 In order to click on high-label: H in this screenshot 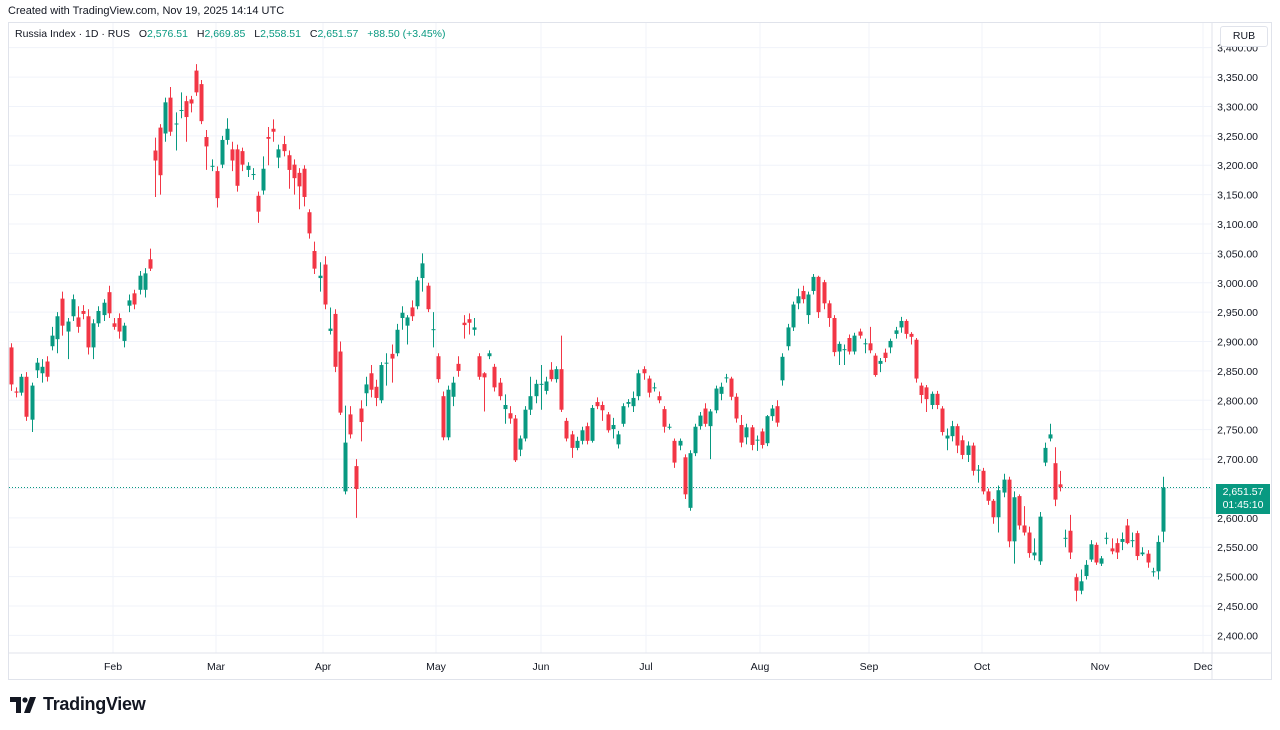, I will do `click(200, 34)`.